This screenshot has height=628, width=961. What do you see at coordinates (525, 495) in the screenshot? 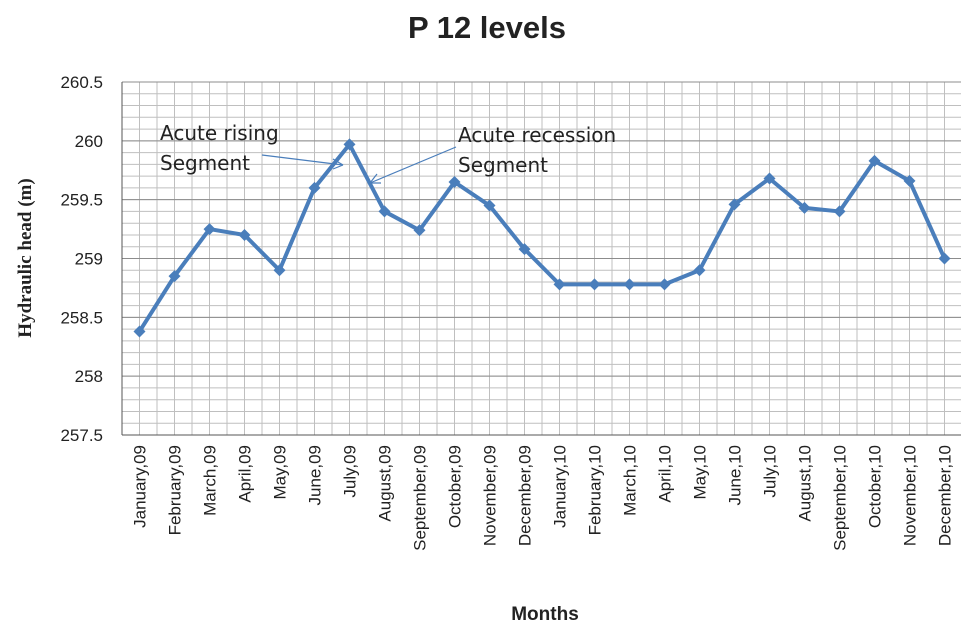
I see `x-tick-label: December,09` at bounding box center [525, 495].